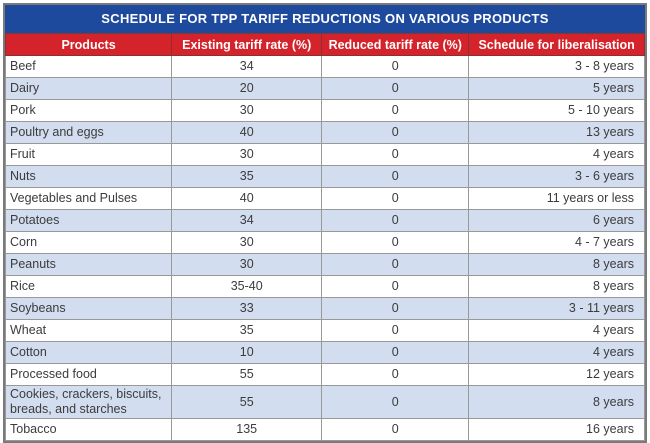 The height and width of the screenshot is (443, 650). What do you see at coordinates (556, 132) in the screenshot?
I see `schedule-cell: 13 years` at bounding box center [556, 132].